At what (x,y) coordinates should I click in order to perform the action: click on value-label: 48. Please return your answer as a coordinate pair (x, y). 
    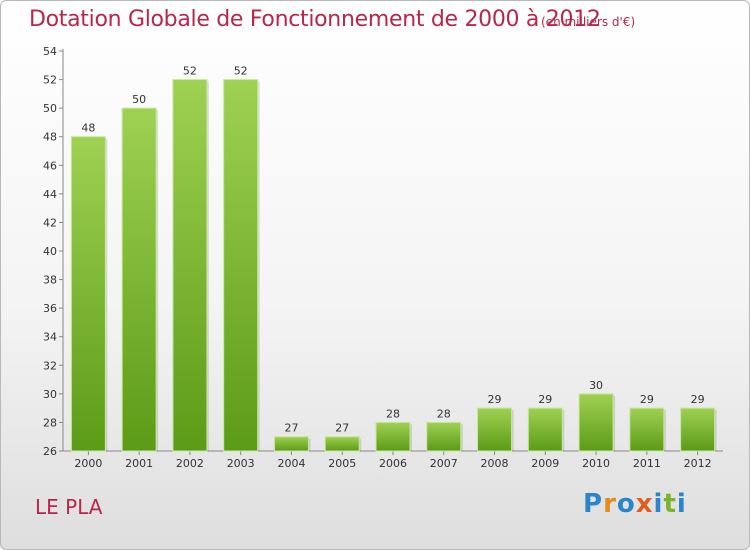
    Looking at the image, I should click on (88, 128).